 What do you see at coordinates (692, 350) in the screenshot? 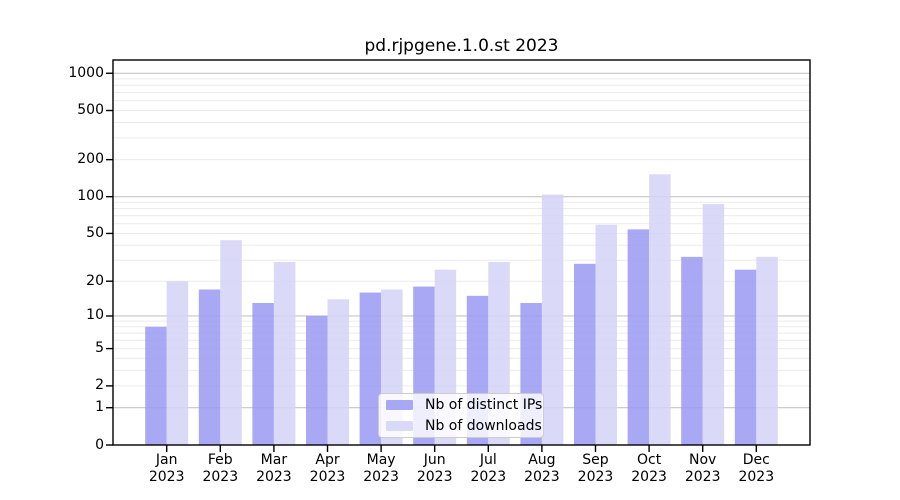
I see `bar-distinct-ips-nov` at bounding box center [692, 350].